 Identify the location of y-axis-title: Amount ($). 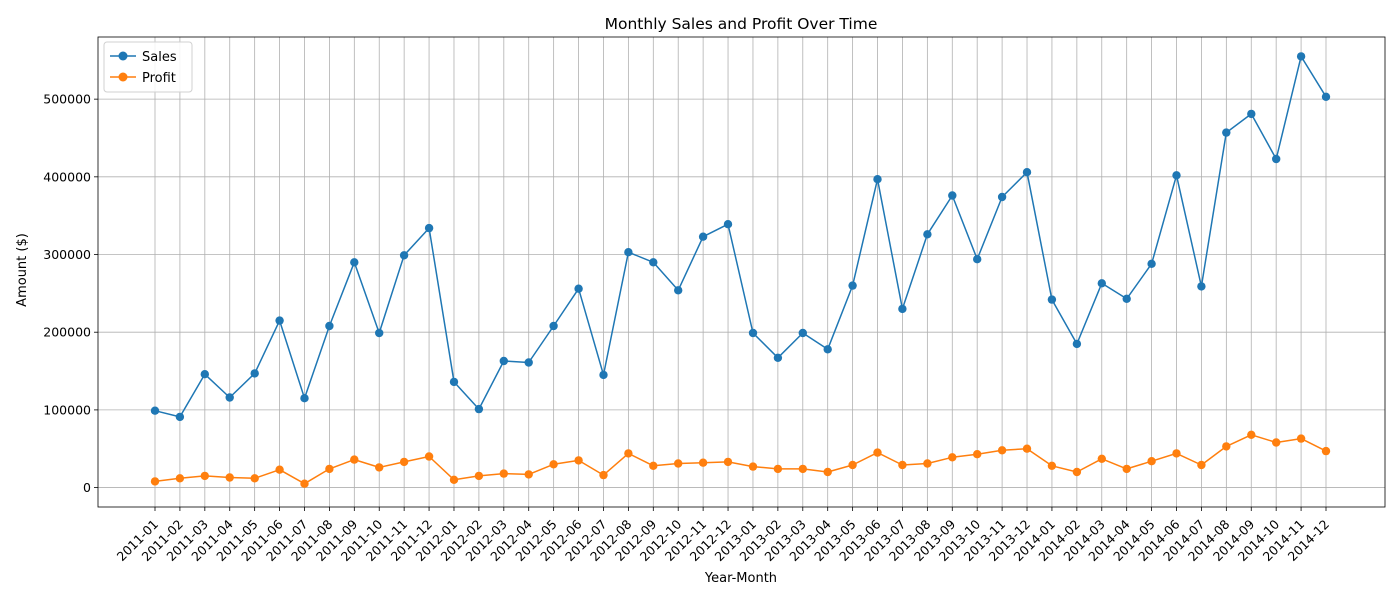
(22, 270).